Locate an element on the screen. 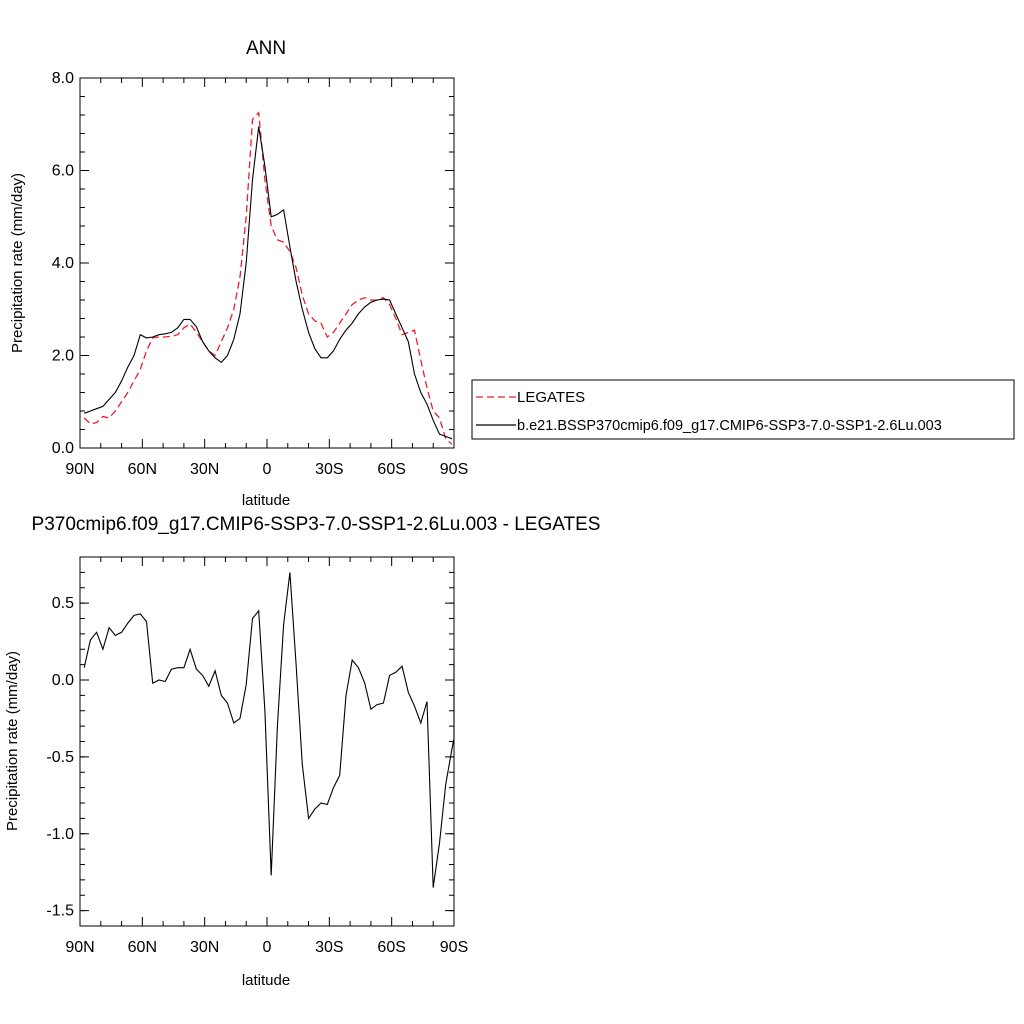  y-tick-label: 8.0 is located at coordinates (63, 78).